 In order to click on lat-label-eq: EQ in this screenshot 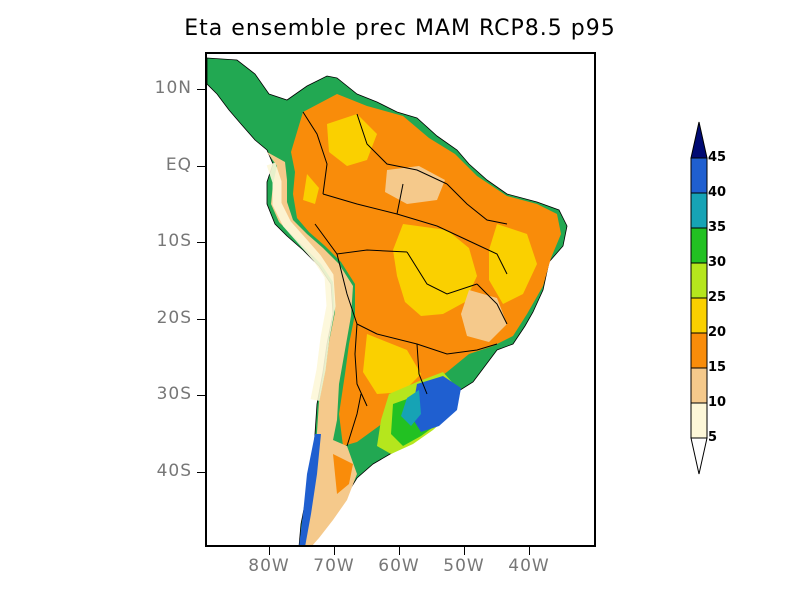, I will do `click(178, 165)`.